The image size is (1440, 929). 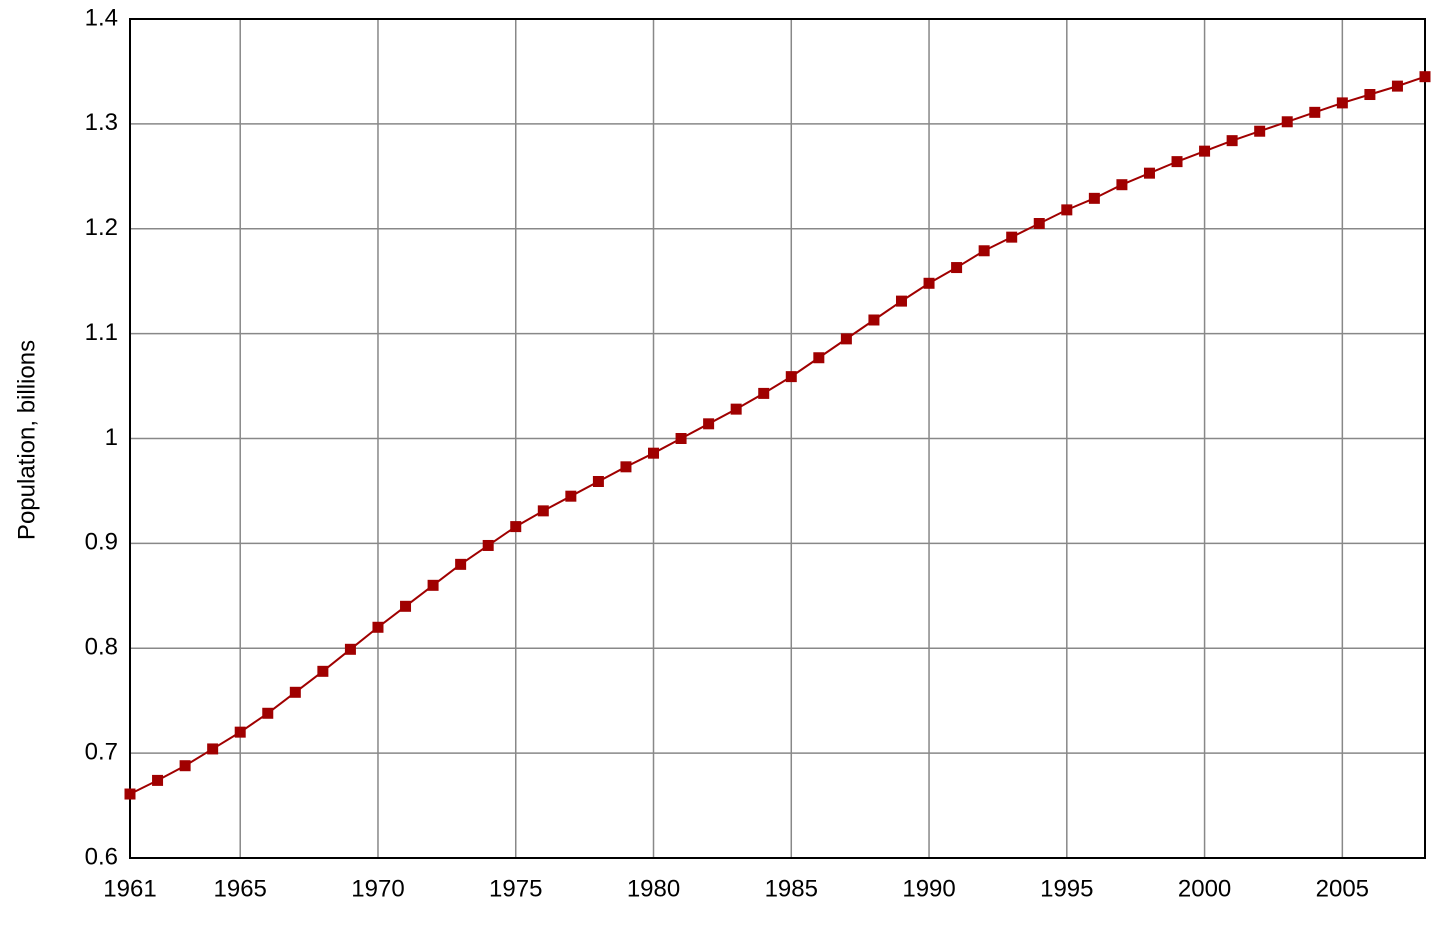 I want to click on x-tick-label: 1995, so click(x=1066, y=888).